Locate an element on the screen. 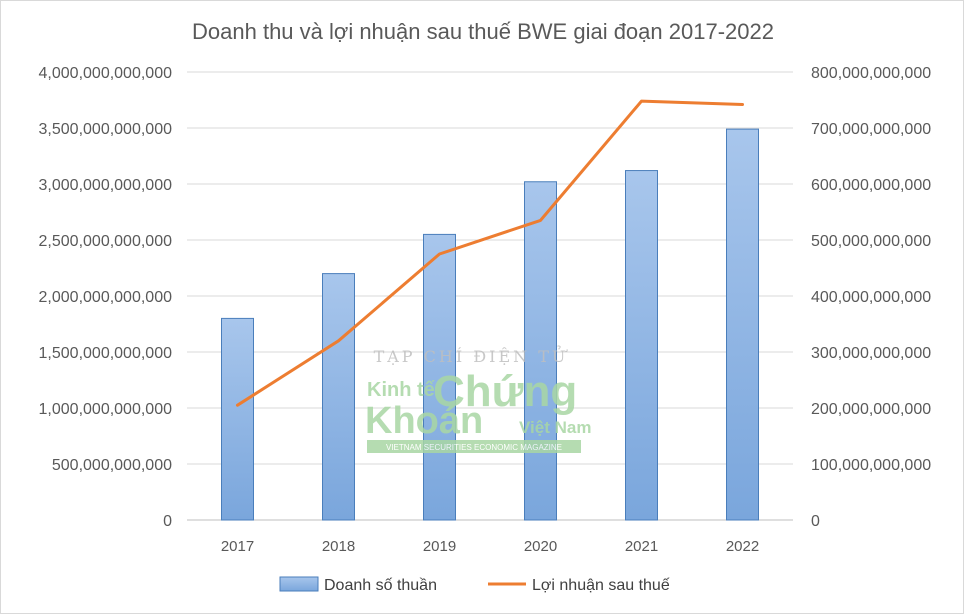 The height and width of the screenshot is (615, 964). legend-swatch-bar is located at coordinates (299, 584).